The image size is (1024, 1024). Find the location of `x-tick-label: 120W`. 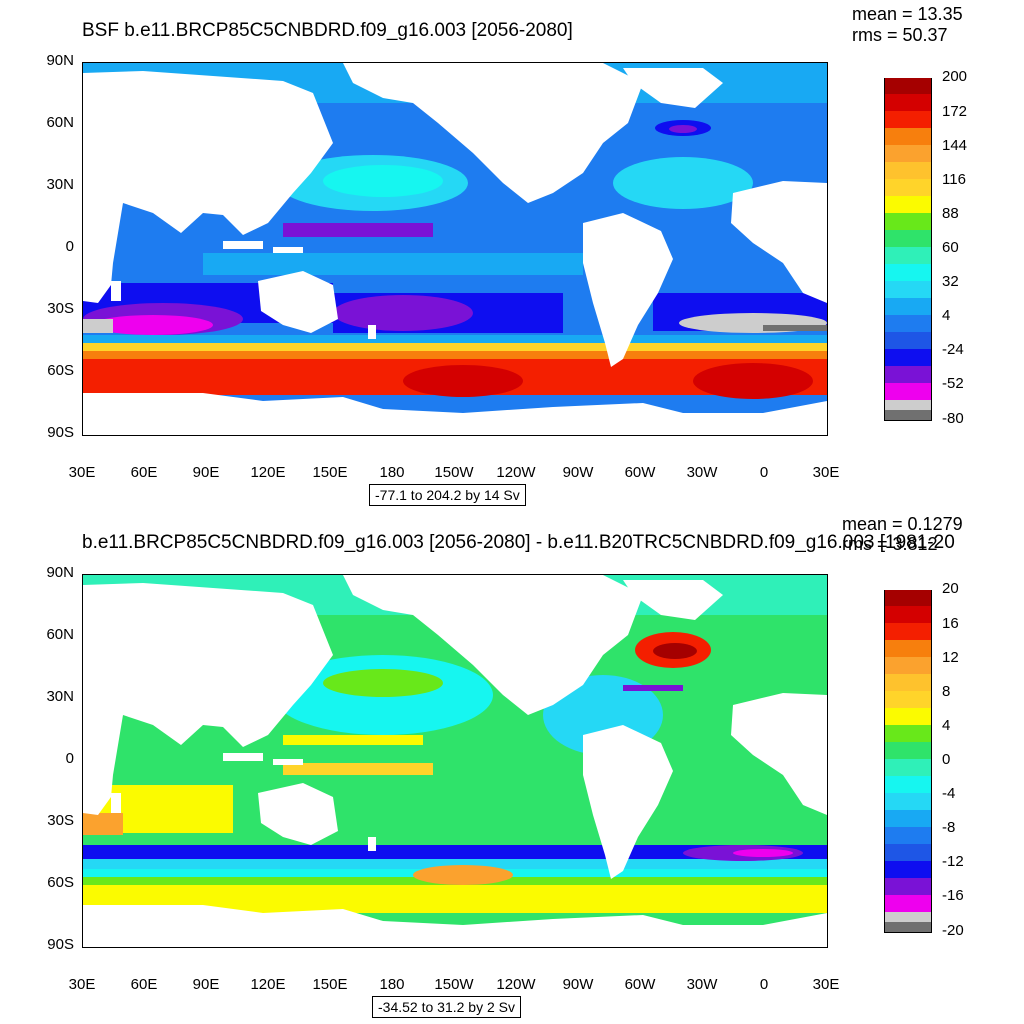

x-tick-label: 120W is located at coordinates (516, 472).